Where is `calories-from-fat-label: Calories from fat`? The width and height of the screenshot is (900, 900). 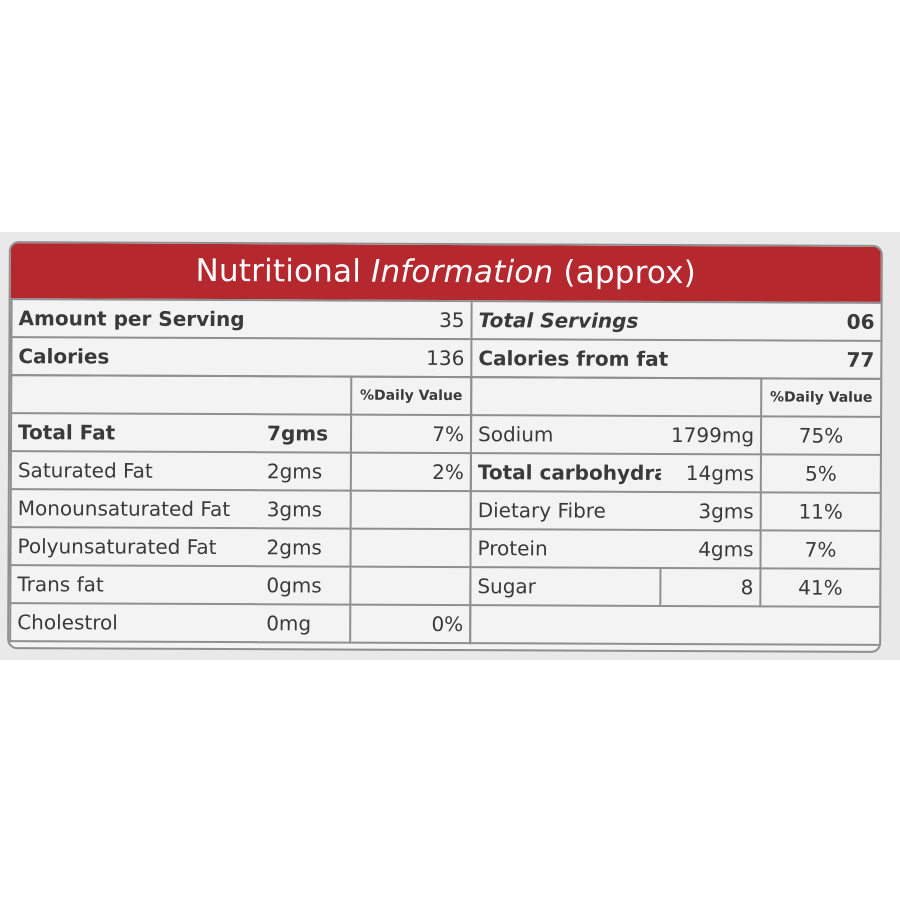
calories-from-fat-label: Calories from fat is located at coordinates (626, 359).